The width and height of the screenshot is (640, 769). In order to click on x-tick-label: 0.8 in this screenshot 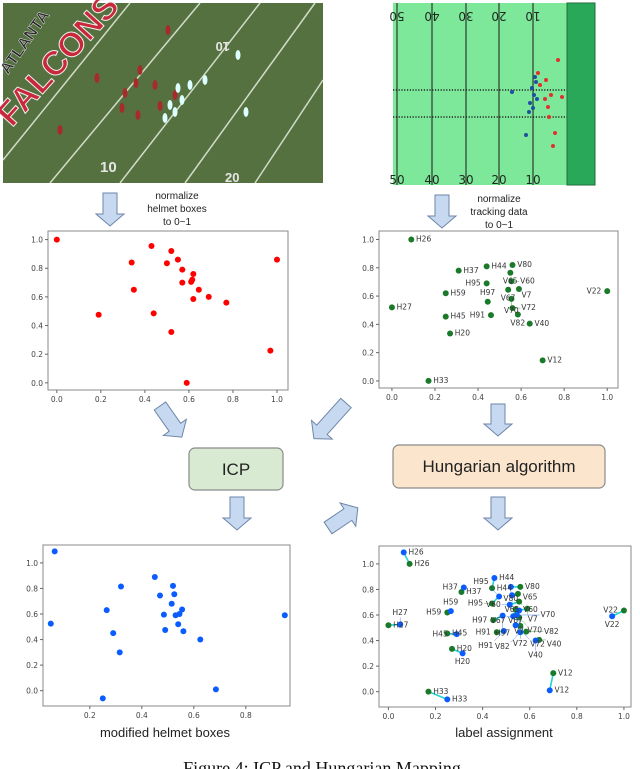, I will do `click(246, 715)`.